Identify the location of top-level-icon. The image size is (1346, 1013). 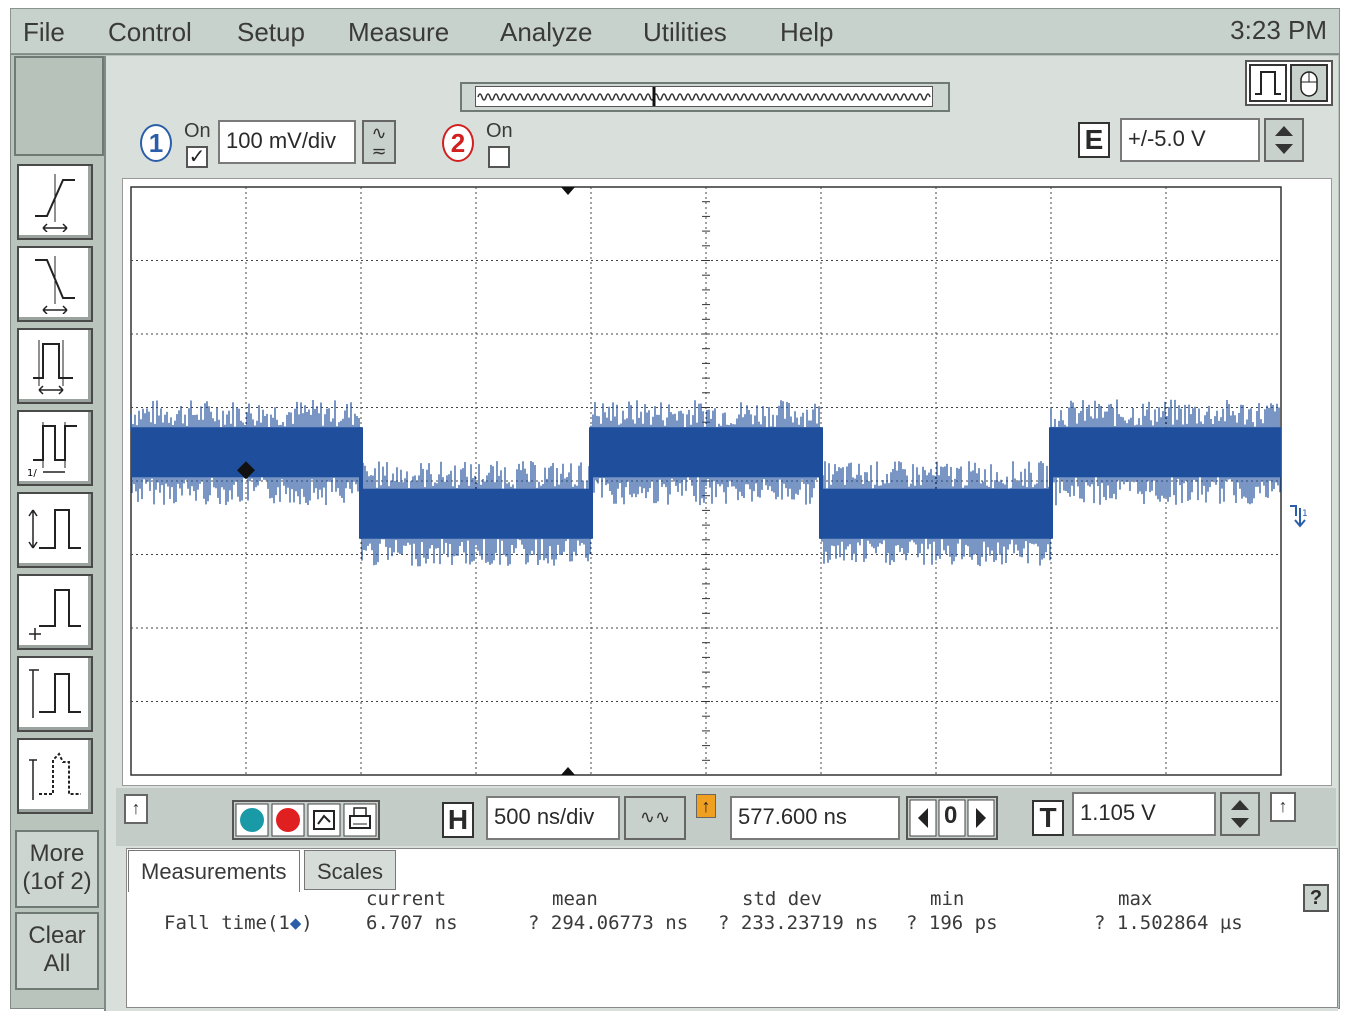
(55, 693).